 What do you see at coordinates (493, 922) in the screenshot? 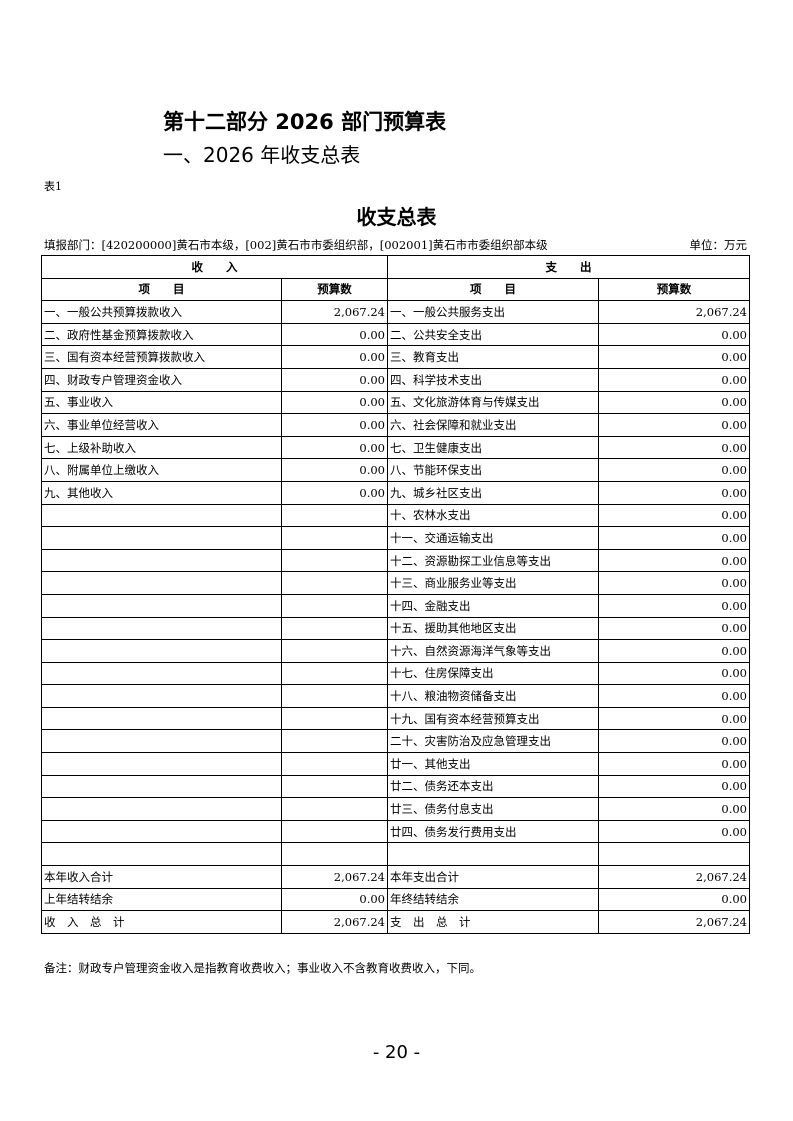
I see `expense-item: 支 出 总 计` at bounding box center [493, 922].